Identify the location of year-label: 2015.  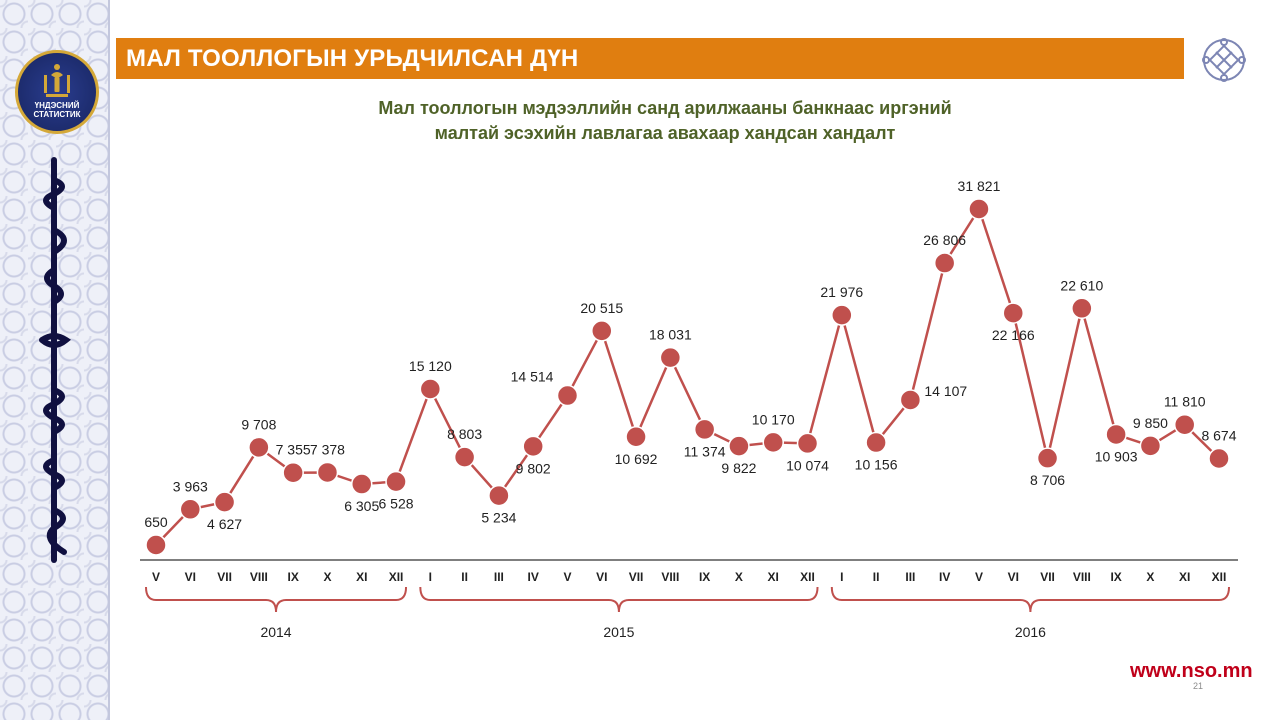
(618, 632).